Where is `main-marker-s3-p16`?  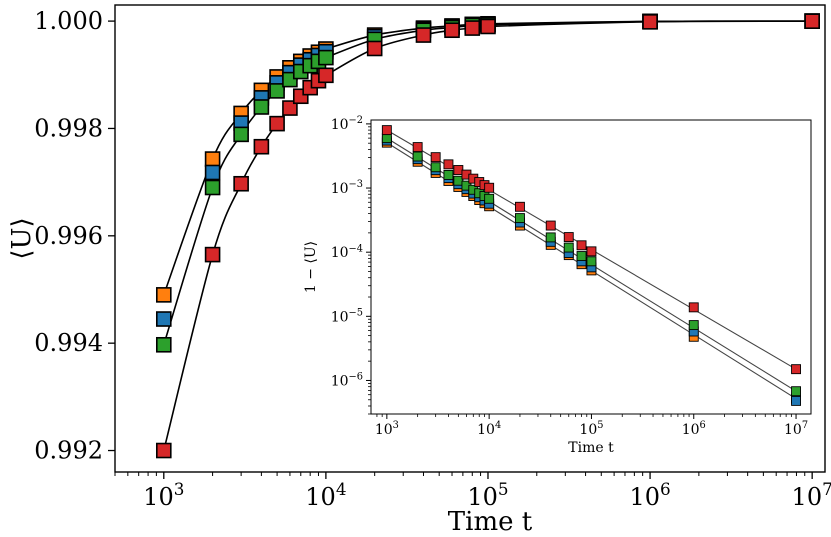
main-marker-s3-p16 is located at coordinates (812, 21).